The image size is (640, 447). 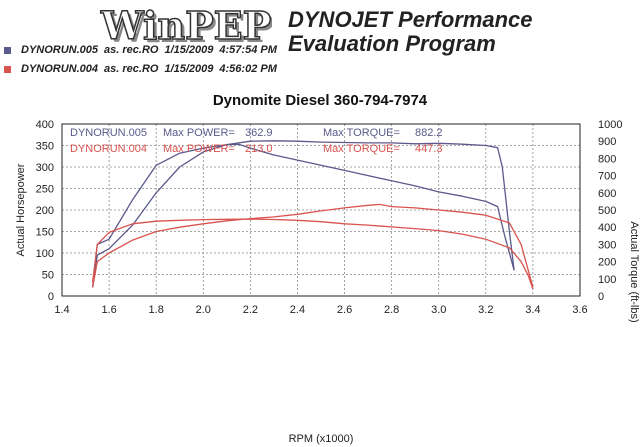 I want to click on x-tick-label: 2.0, so click(x=203, y=310).